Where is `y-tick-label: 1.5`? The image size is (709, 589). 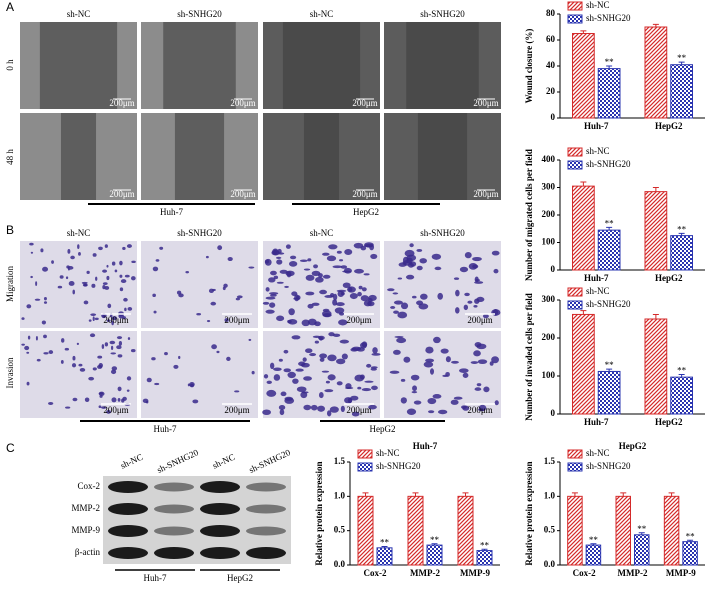
y-tick-label: 1.5 is located at coordinates (550, 461).